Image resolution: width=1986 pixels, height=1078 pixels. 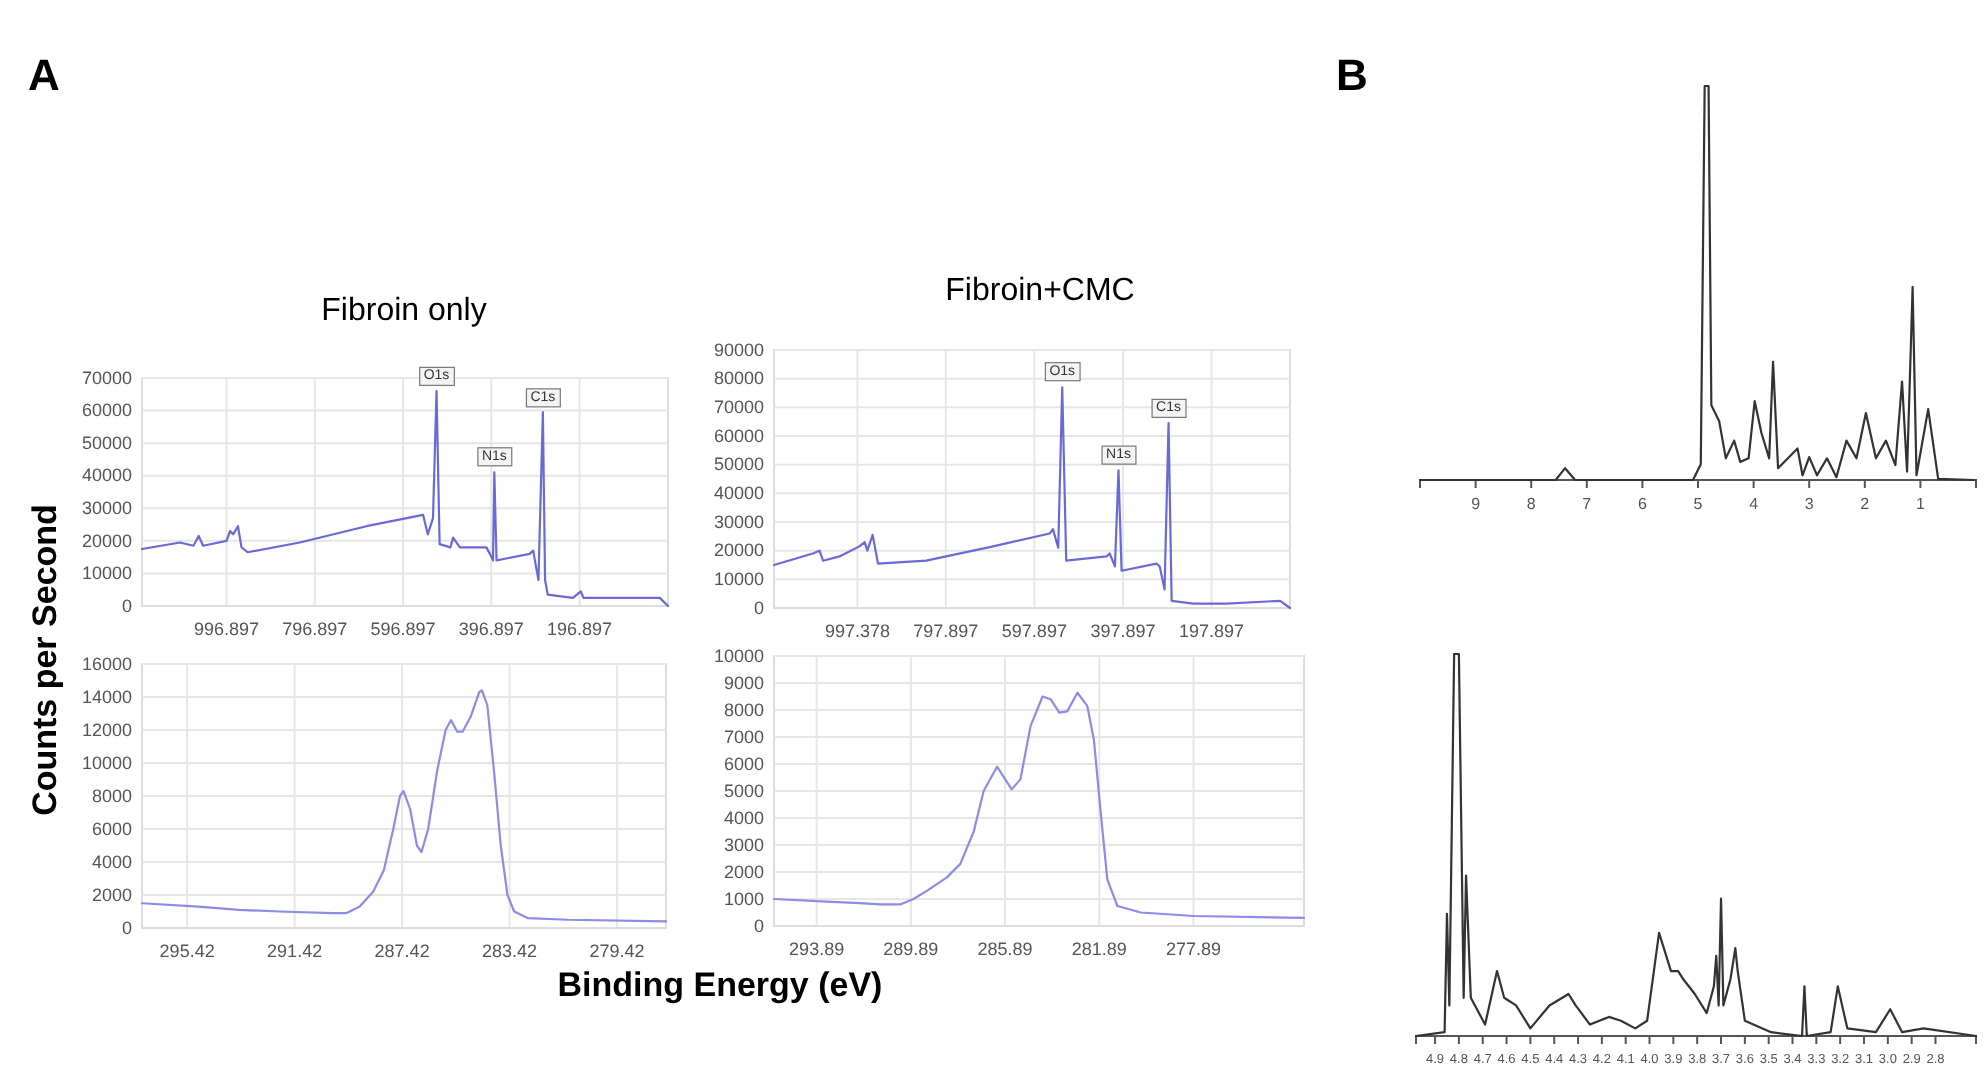 What do you see at coordinates (817, 948) in the screenshot?
I see `x-tick-label: 293.89` at bounding box center [817, 948].